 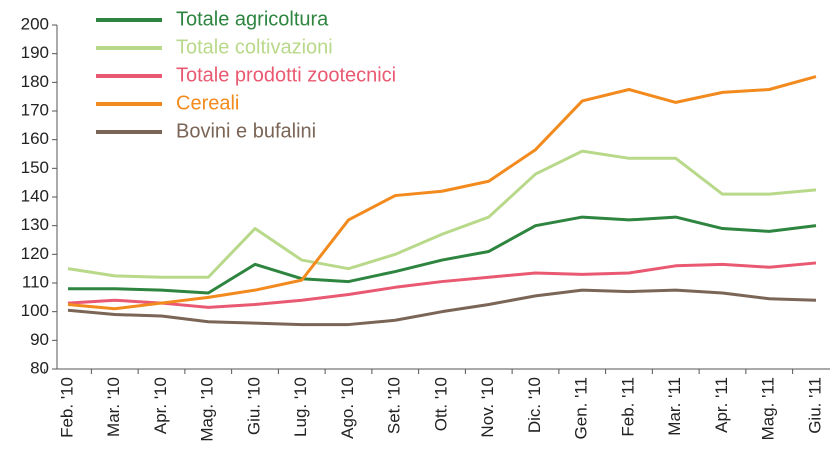 What do you see at coordinates (35, 138) in the screenshot?
I see `y-tick-label: 160` at bounding box center [35, 138].